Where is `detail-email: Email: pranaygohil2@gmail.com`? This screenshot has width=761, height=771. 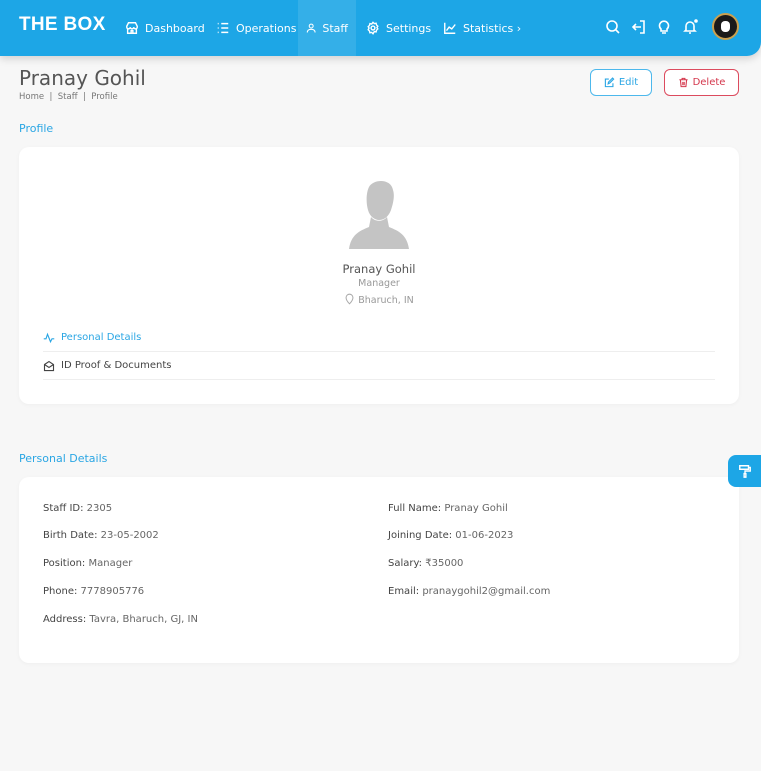
detail-email: Email: pranaygohil2@gmail.com is located at coordinates (469, 591).